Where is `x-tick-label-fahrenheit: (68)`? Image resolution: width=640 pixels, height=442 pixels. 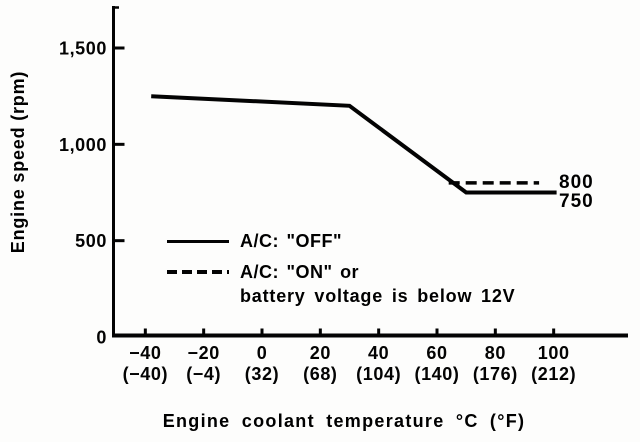 x-tick-label-fahrenheit: (68) is located at coordinates (320, 374).